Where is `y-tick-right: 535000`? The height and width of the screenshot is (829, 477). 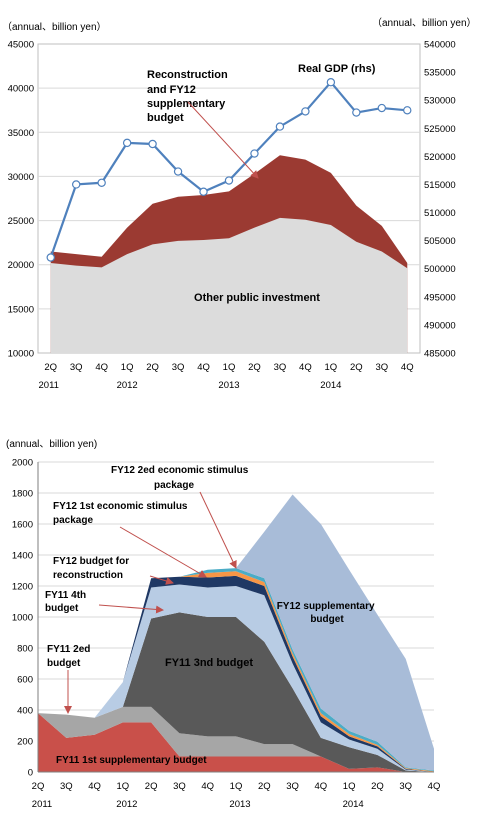
y-tick-right: 535000 is located at coordinates (440, 73).